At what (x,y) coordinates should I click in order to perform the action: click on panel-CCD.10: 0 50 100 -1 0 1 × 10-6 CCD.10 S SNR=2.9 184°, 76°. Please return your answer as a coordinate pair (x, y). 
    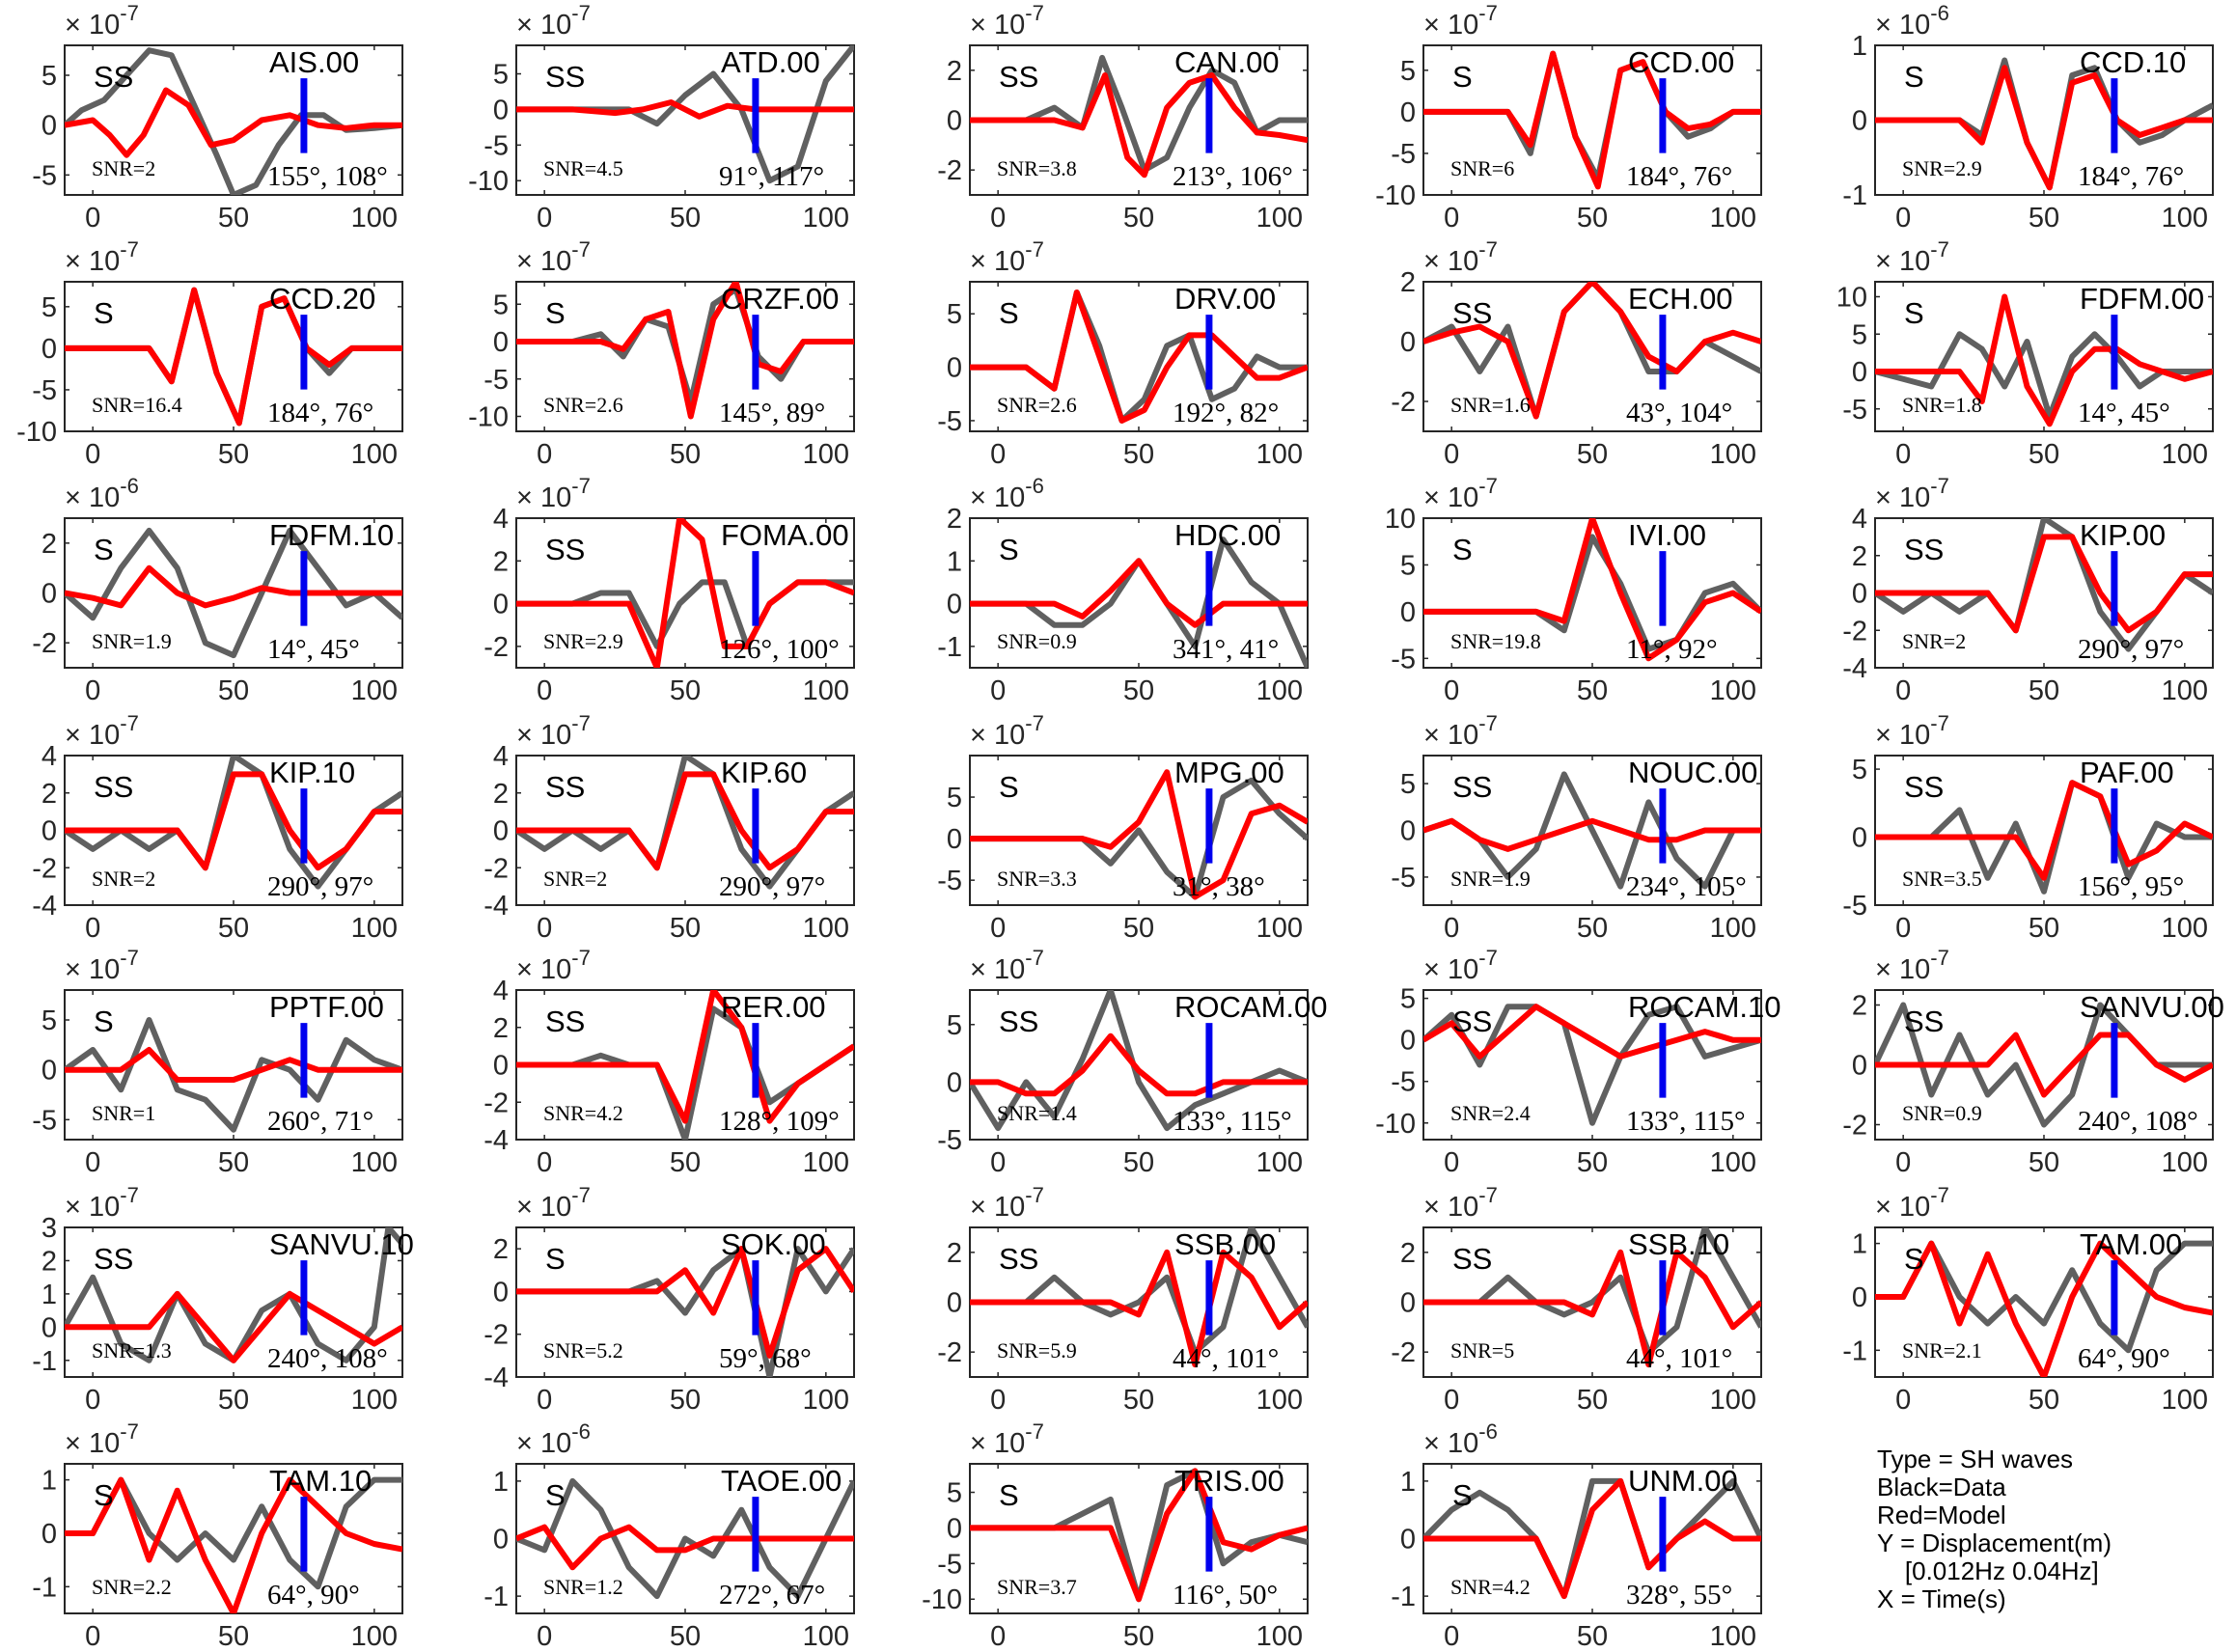
    Looking at the image, I should click on (2028, 117).